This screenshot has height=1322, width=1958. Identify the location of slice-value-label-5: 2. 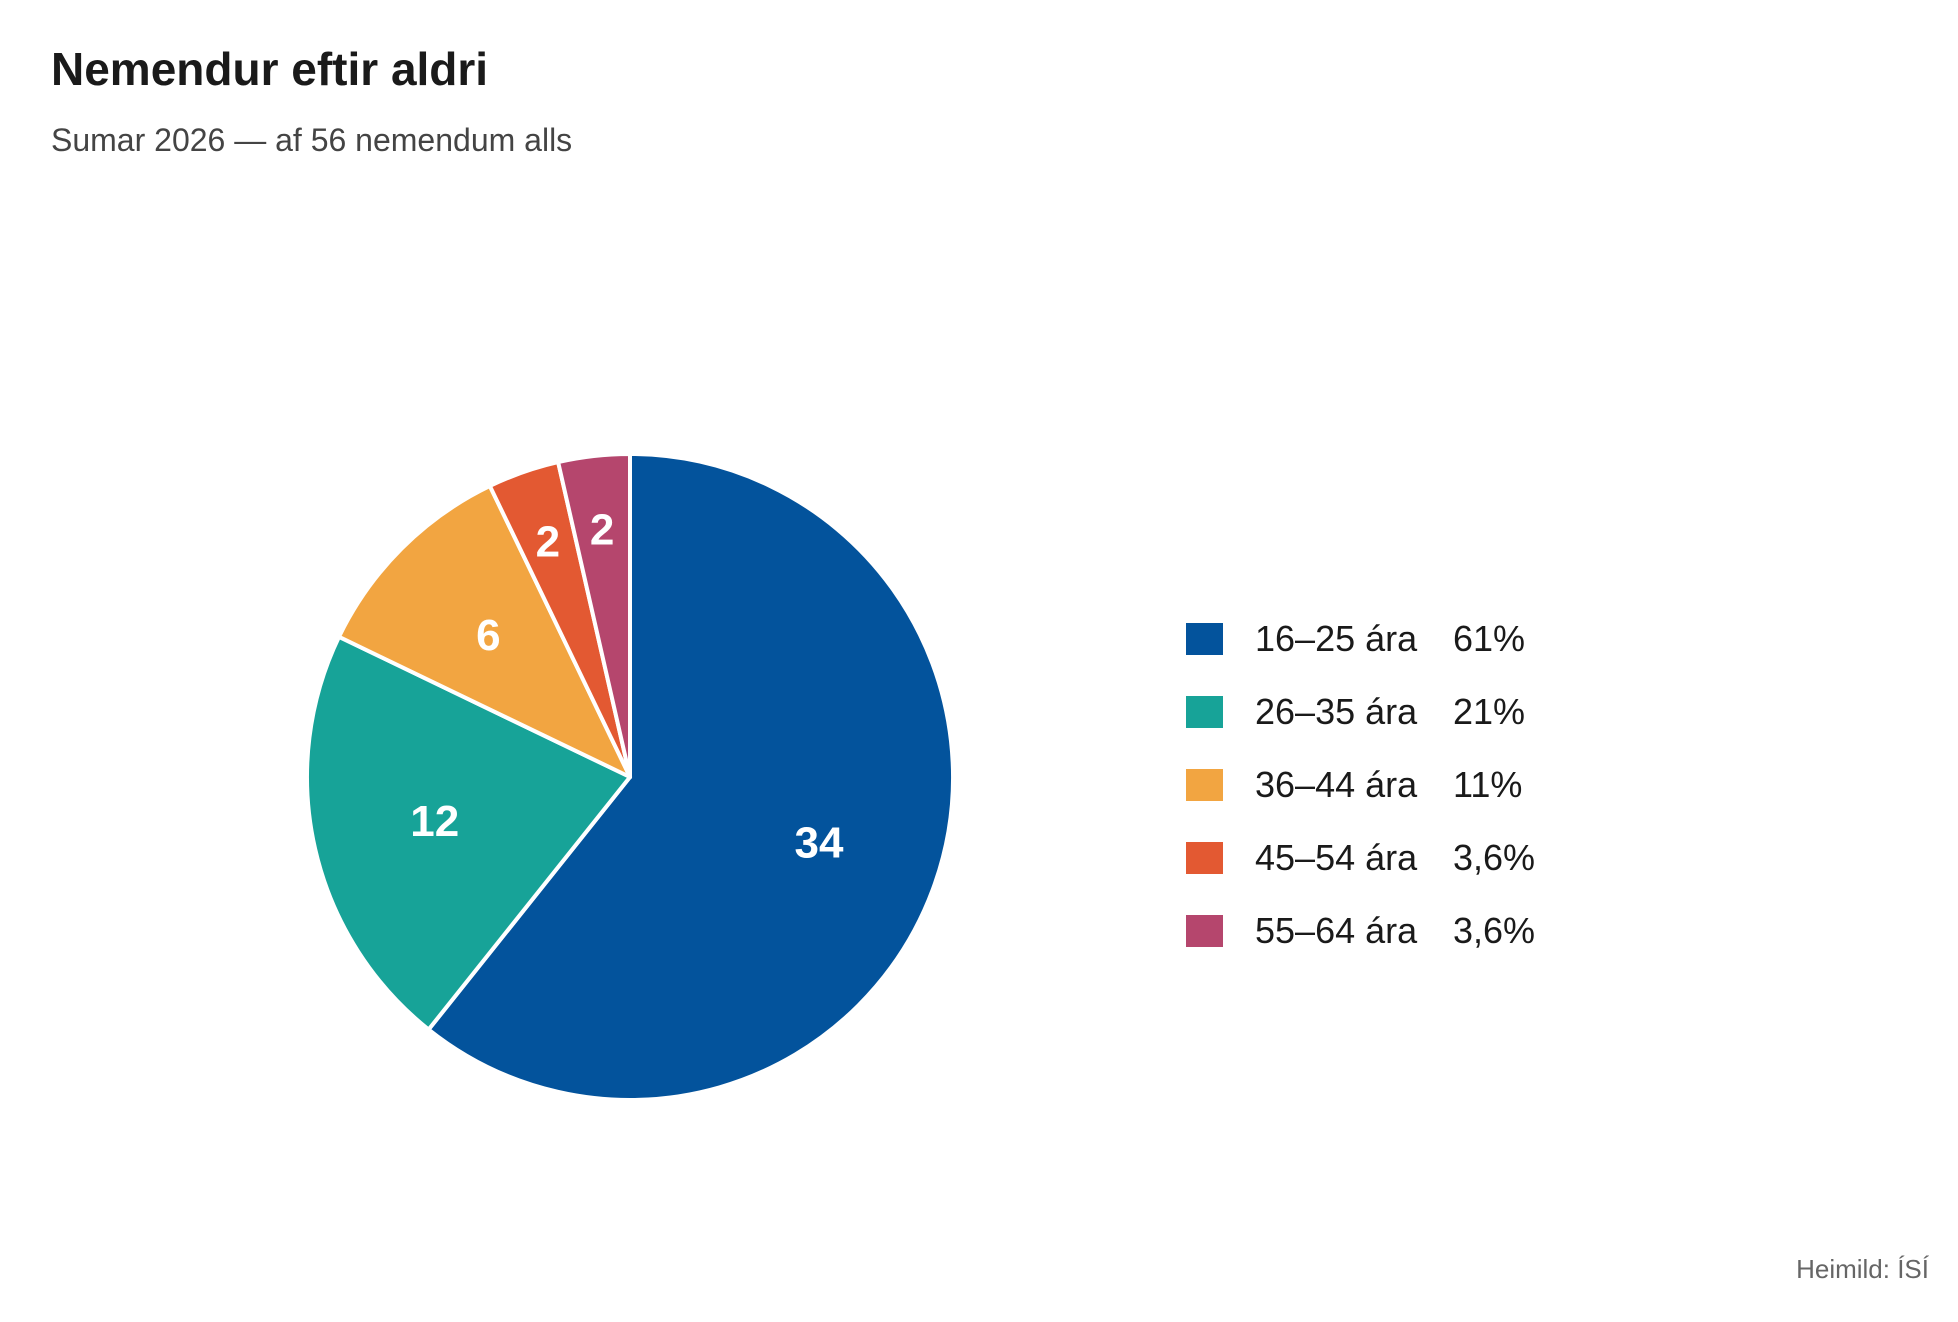
(602, 529).